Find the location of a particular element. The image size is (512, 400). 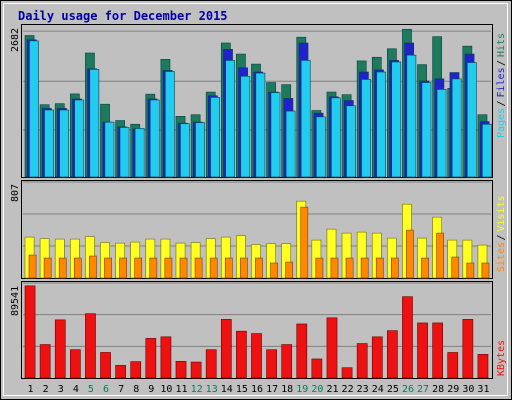

x-tick-label-day-29: 29 is located at coordinates (453, 389).